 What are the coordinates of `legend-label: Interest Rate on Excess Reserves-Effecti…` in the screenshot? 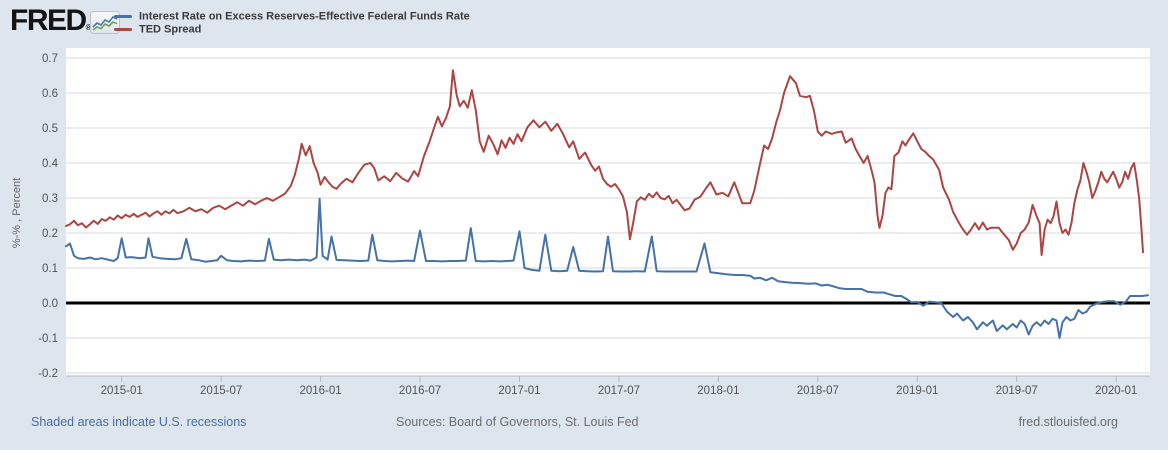 It's located at (304, 16).